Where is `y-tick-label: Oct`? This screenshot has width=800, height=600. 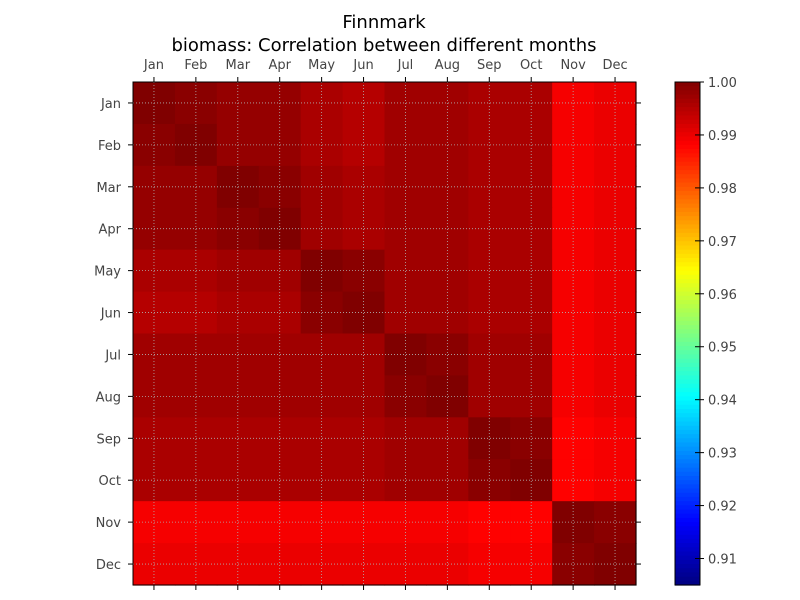
y-tick-label: Oct is located at coordinates (110, 481).